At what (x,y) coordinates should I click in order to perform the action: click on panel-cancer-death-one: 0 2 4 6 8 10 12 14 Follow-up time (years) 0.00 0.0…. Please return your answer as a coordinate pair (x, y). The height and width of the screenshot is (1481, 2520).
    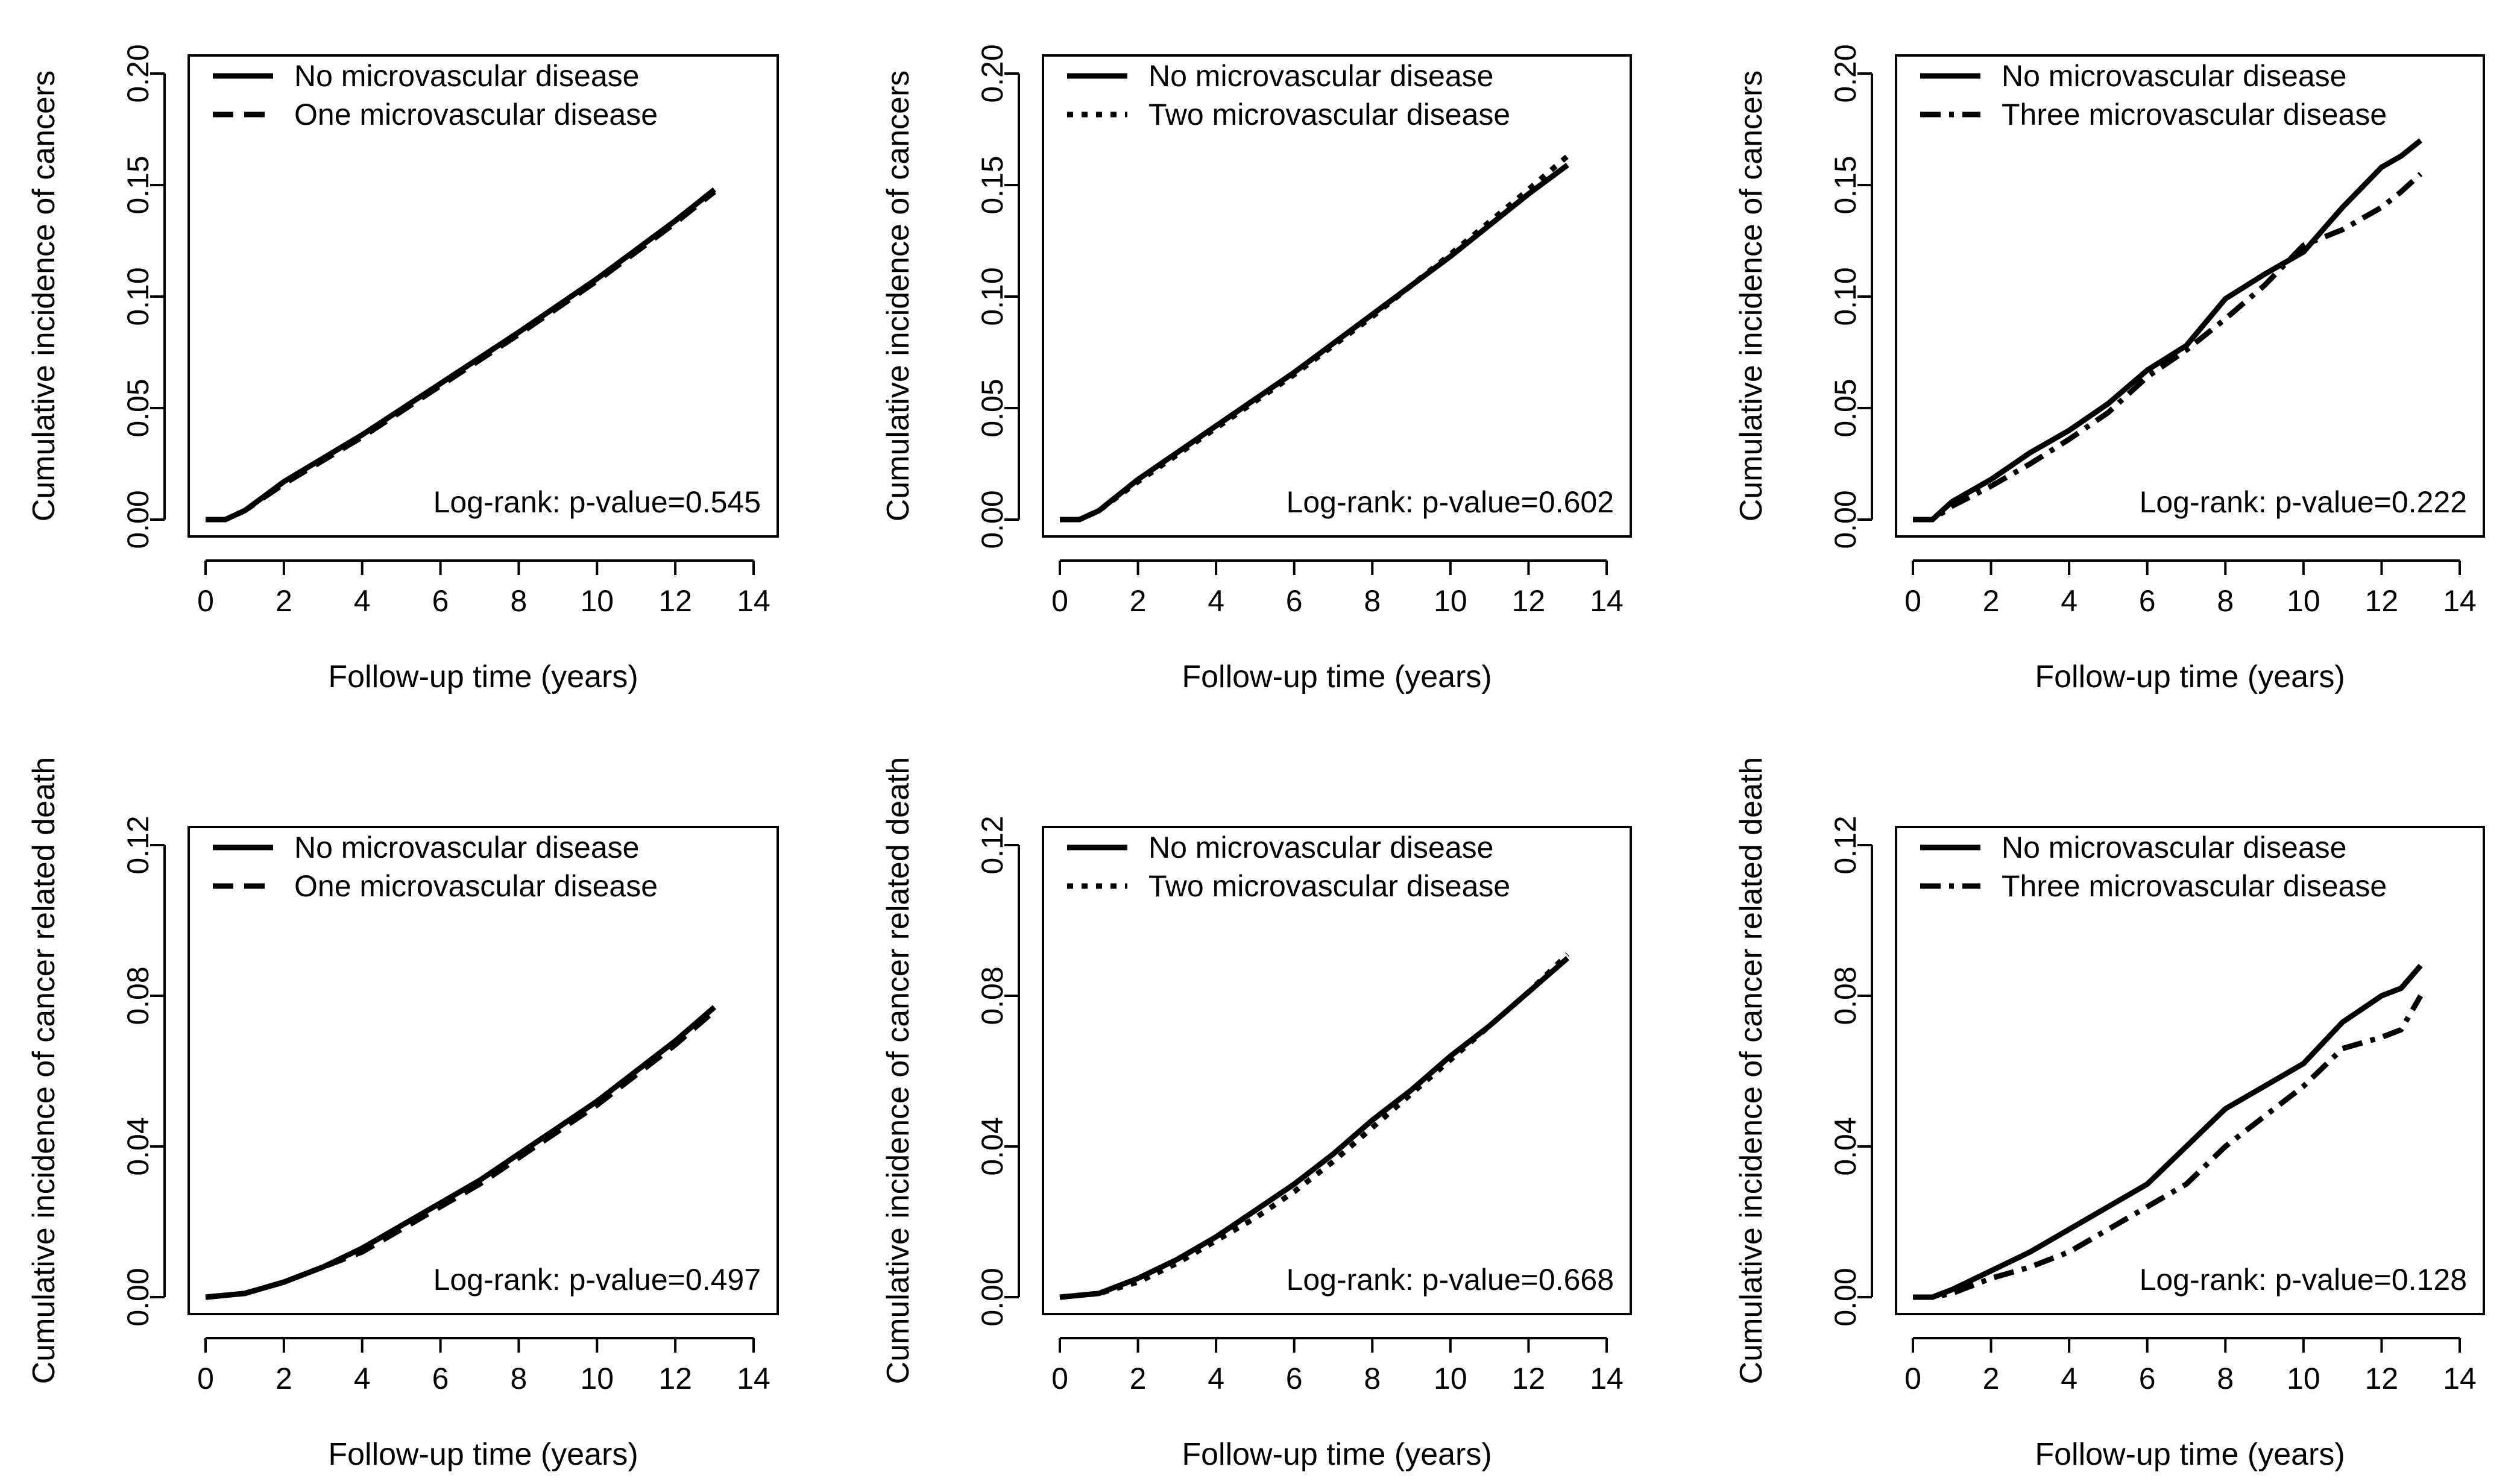
    Looking at the image, I should click on (403, 1115).